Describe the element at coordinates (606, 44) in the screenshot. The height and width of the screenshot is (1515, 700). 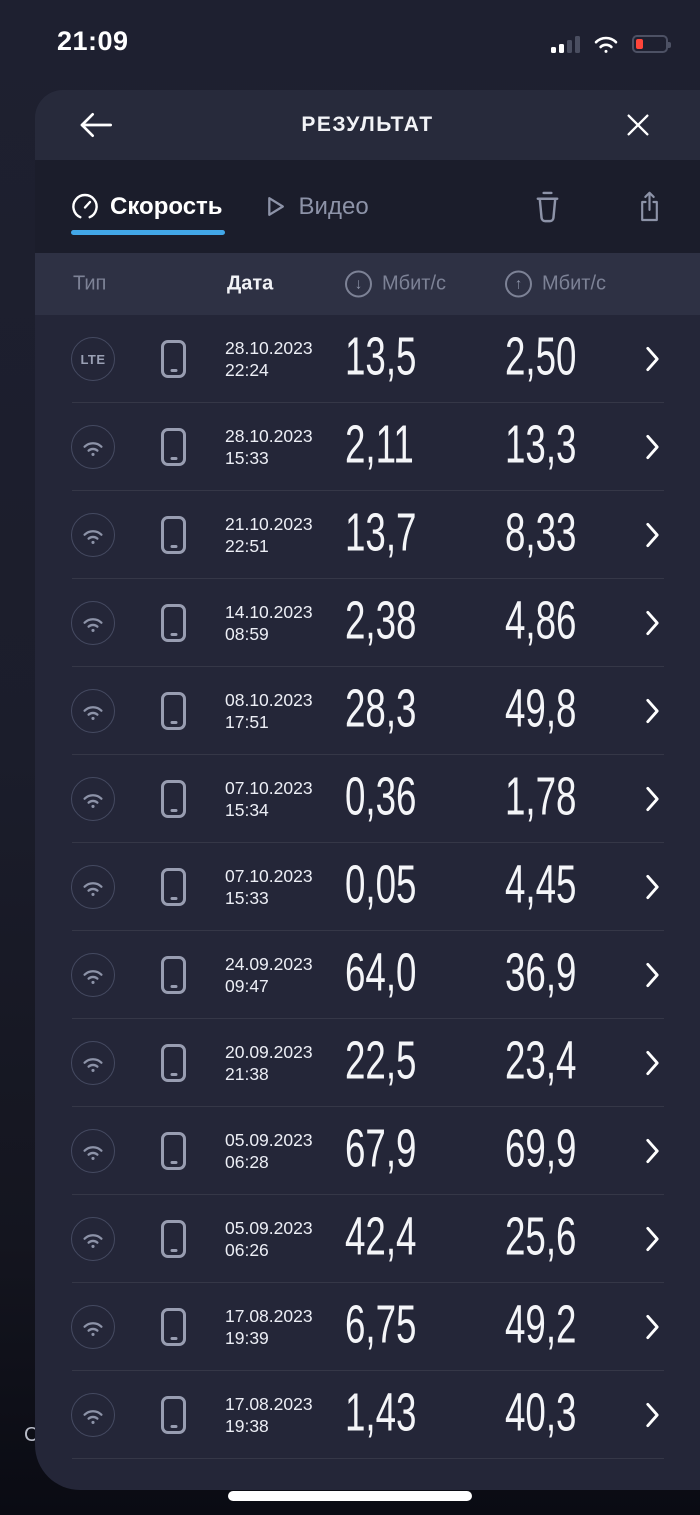
I see `wifi-status-icon` at that location.